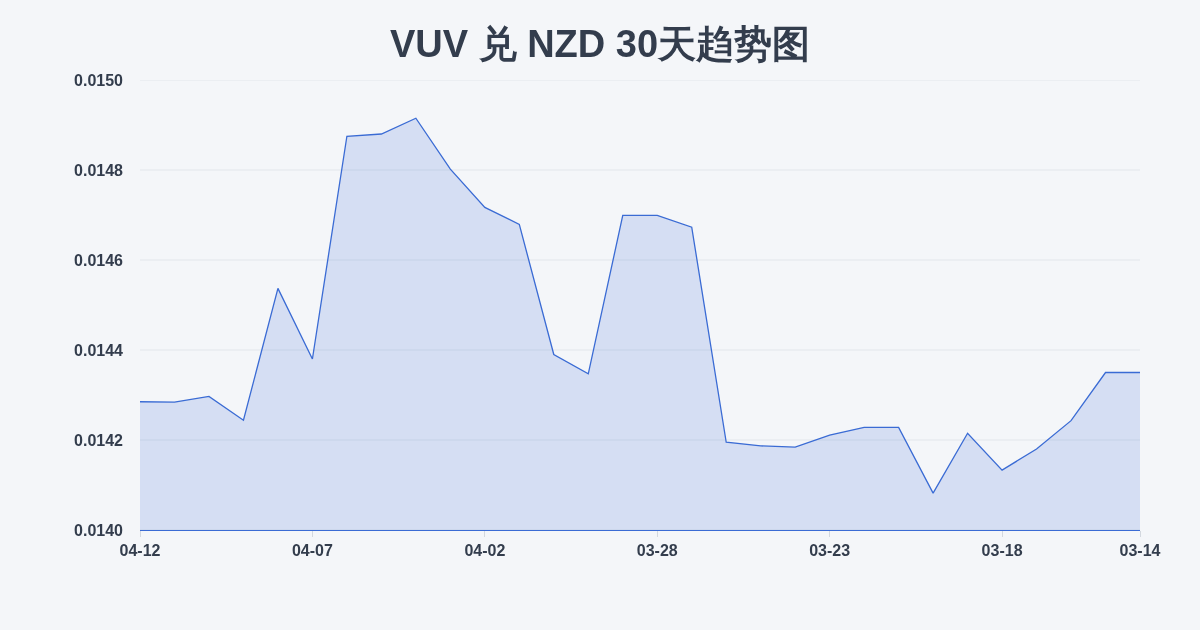 The image size is (1200, 630). What do you see at coordinates (485, 551) in the screenshot?
I see `x-tick-label: 04-02` at bounding box center [485, 551].